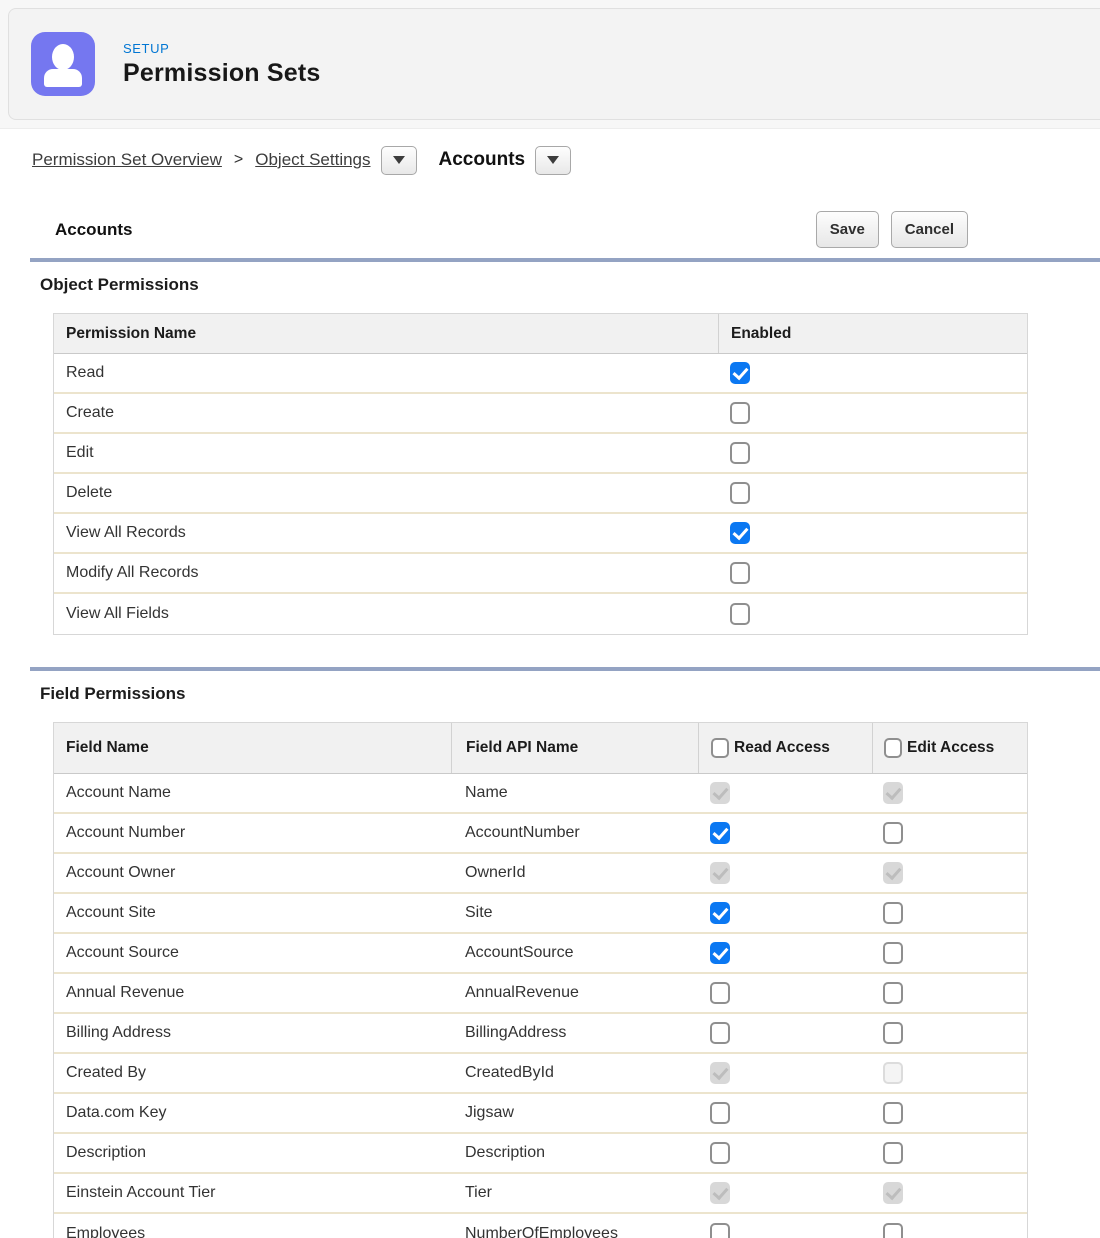 The width and height of the screenshot is (1100, 1238). I want to click on field-name-label: Employees, so click(106, 1231).